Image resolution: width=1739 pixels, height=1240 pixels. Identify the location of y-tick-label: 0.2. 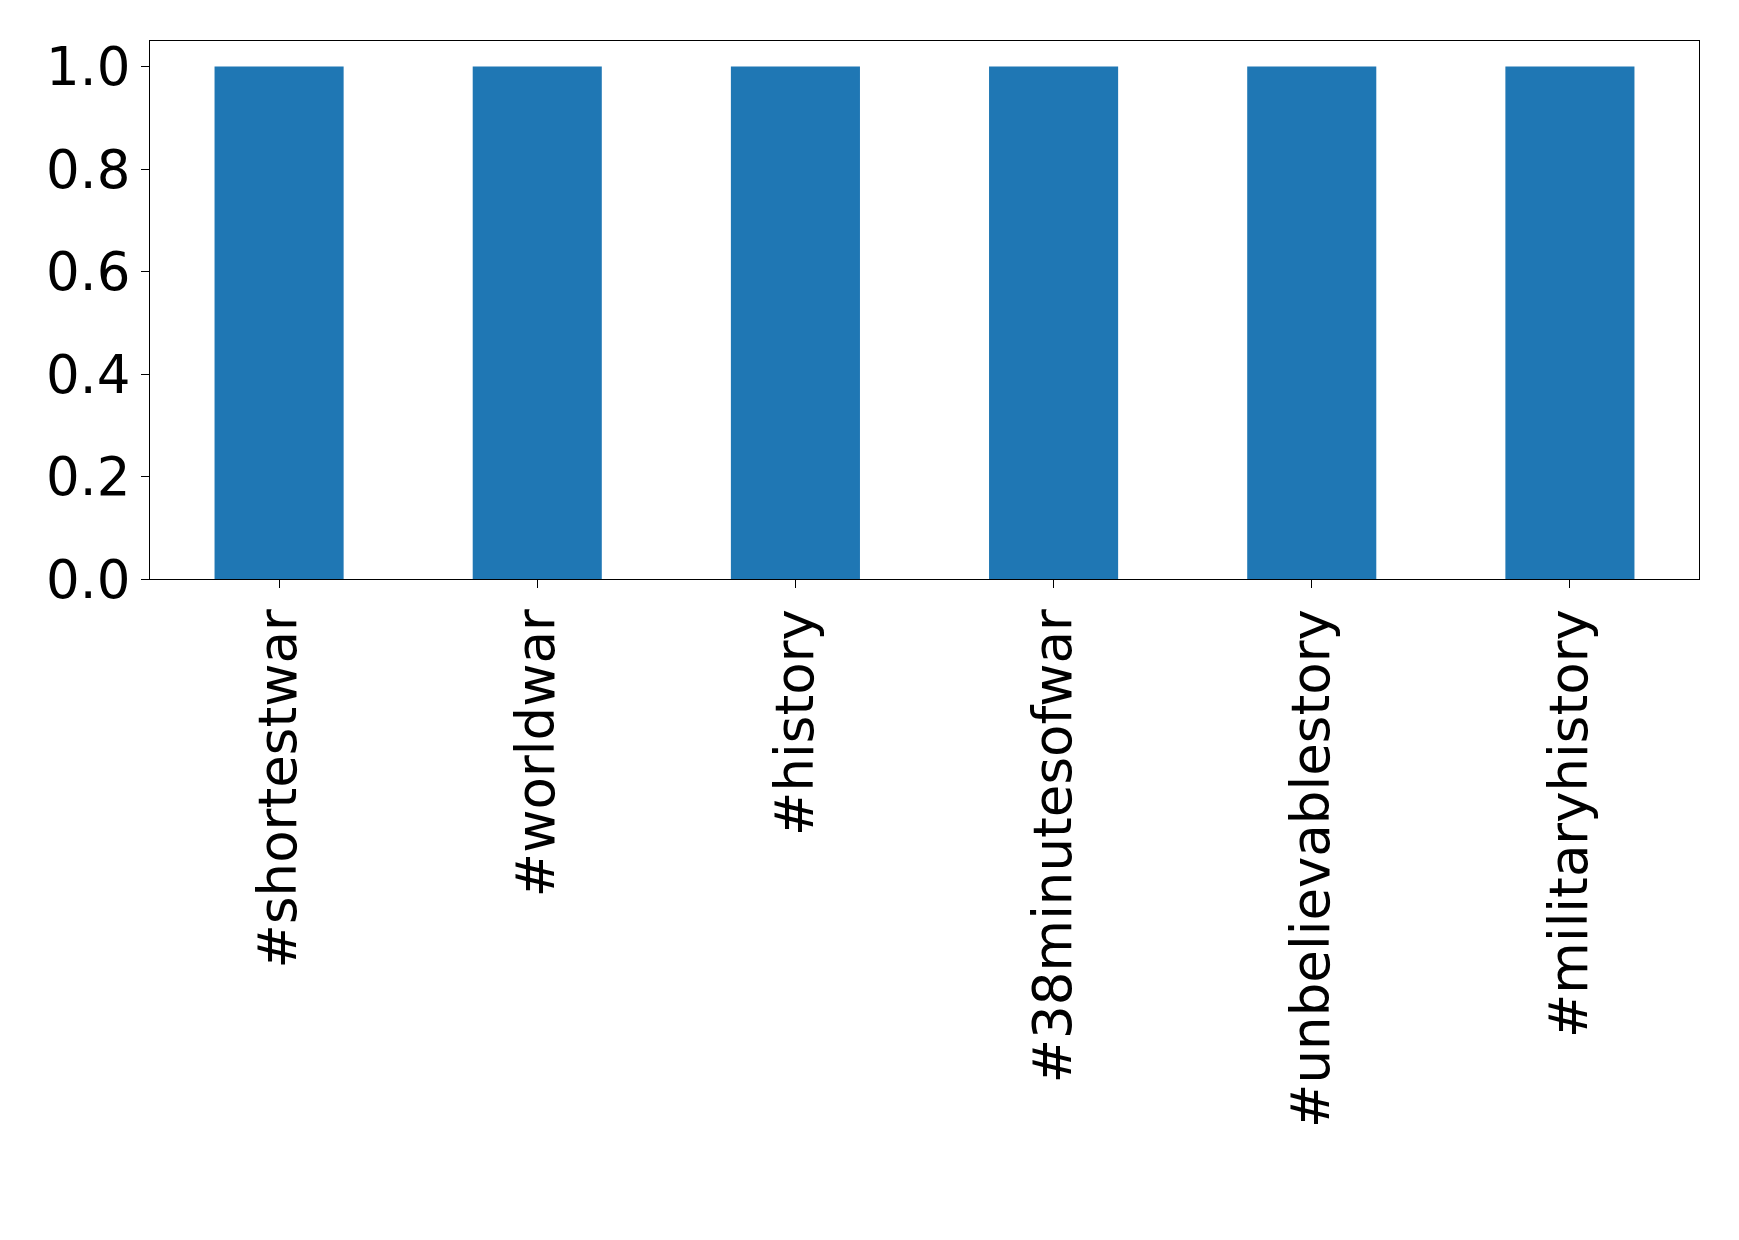
(88, 477).